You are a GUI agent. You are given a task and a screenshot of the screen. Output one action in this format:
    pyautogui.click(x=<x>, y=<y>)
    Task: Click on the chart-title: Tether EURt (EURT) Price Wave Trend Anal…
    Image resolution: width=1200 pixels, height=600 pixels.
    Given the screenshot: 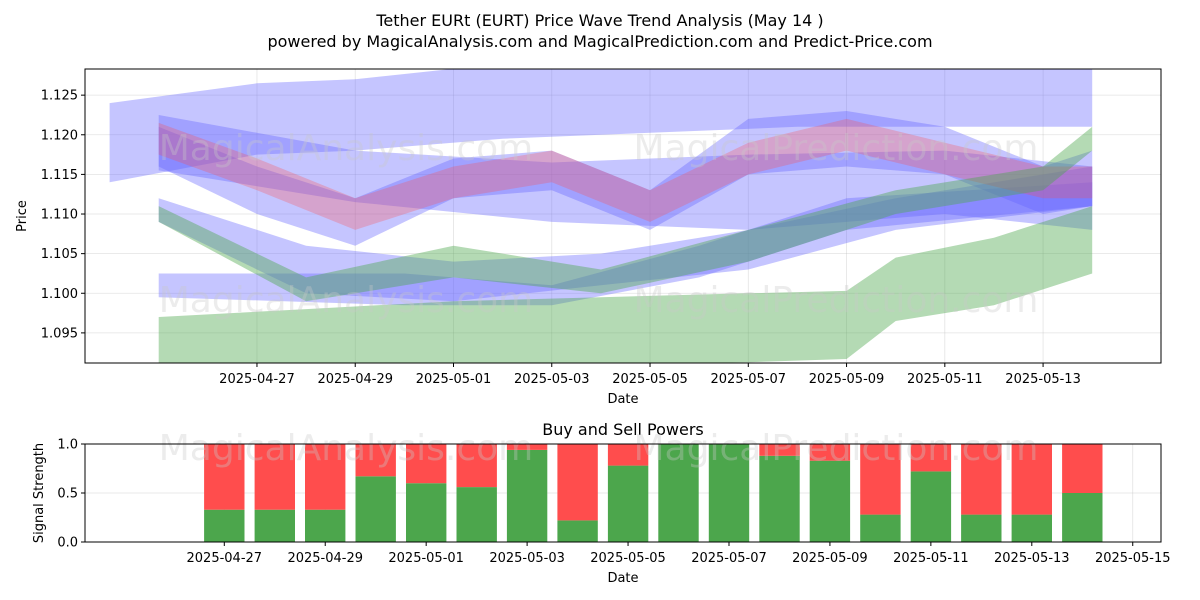 What is the action you would take?
    pyautogui.click(x=599, y=20)
    